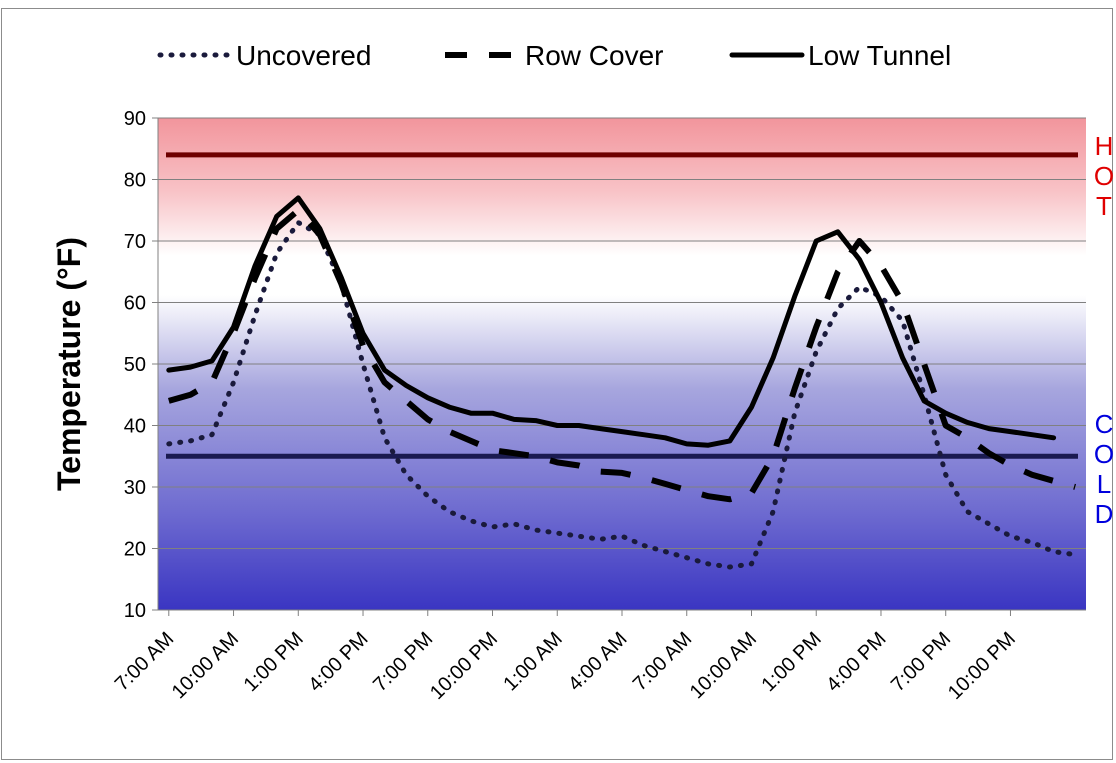 This screenshot has width=1116, height=763. I want to click on zone-label-hot-letter: H, so click(1104, 146).